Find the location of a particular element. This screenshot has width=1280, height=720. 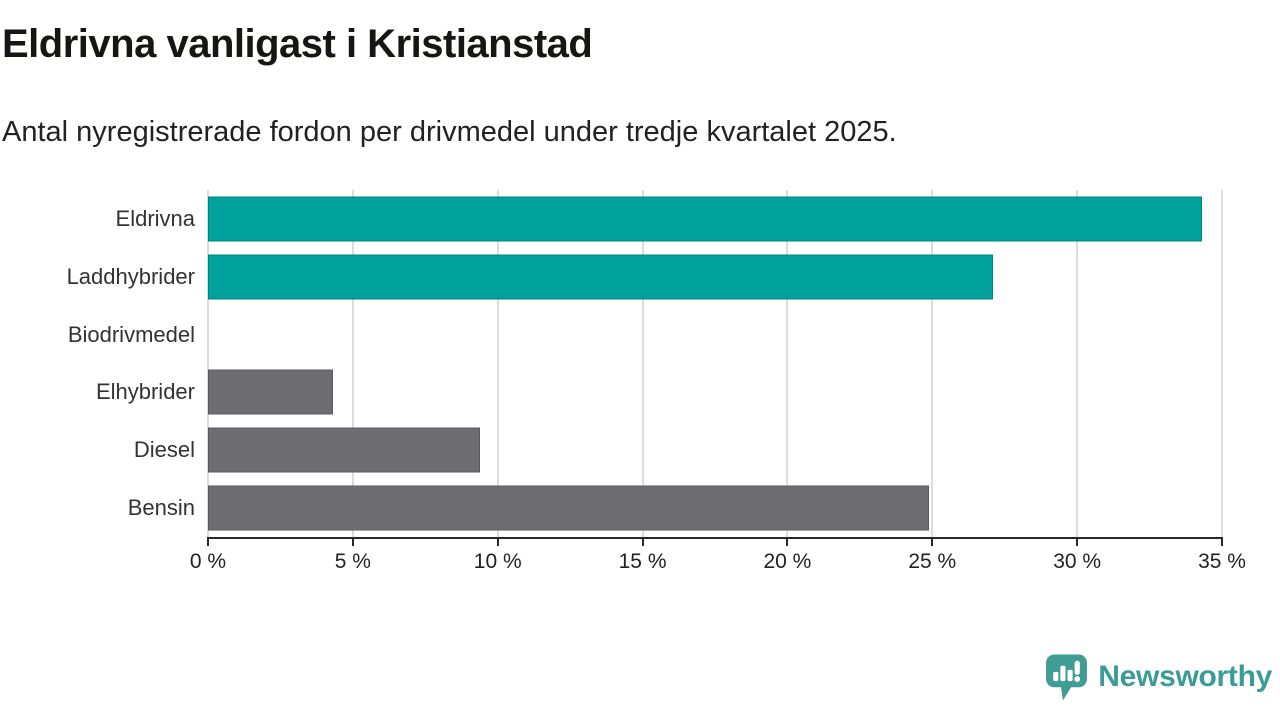

category-label: Elhybrider is located at coordinates (145, 392).